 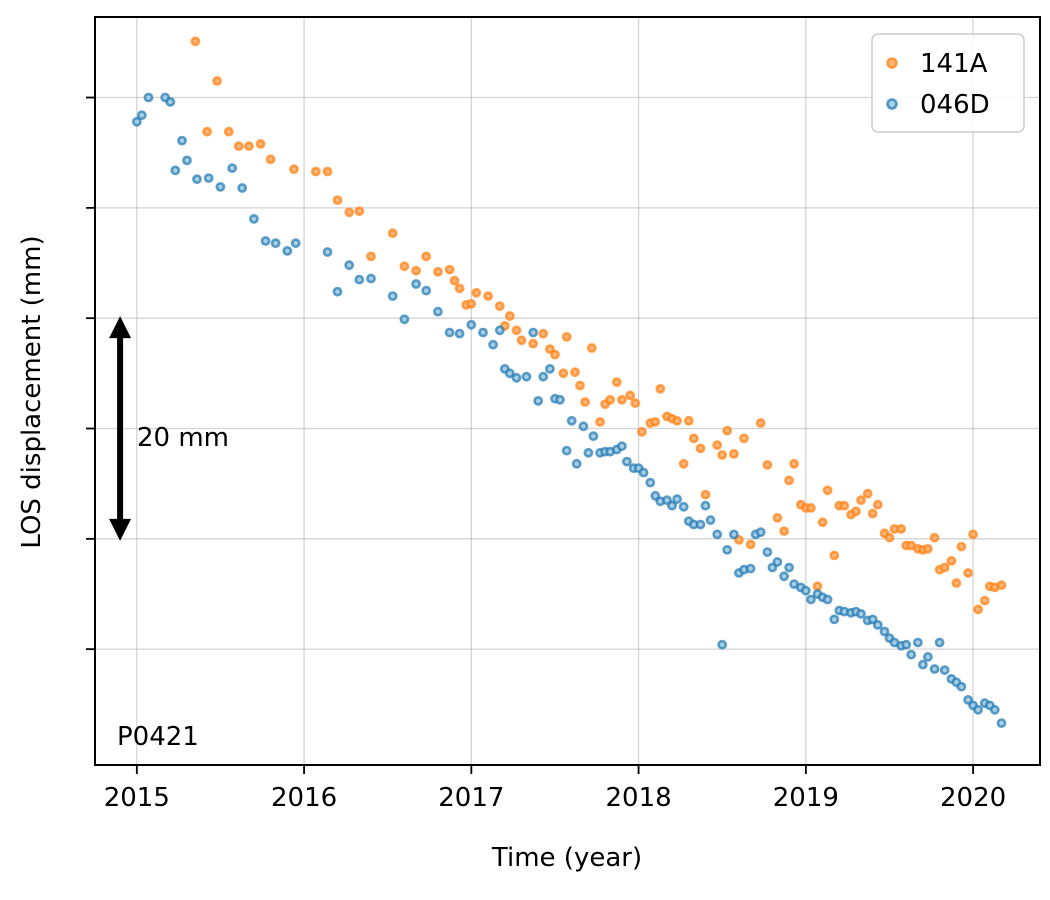 I want to click on legend-box, so click(x=948, y=83).